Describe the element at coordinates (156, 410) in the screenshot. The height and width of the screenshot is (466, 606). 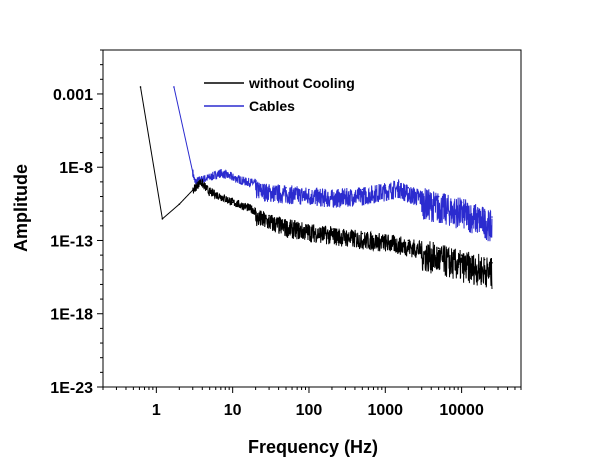
I see `x-tick-label: 1` at that location.